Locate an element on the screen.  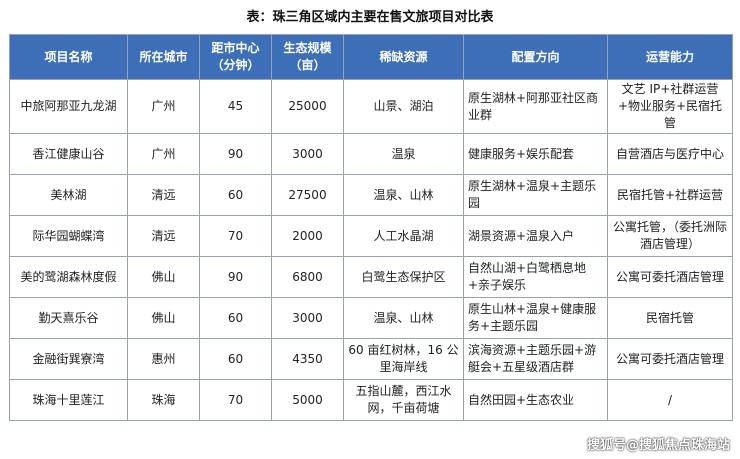
table-cell: 山景、湖泊 is located at coordinates (403, 106).